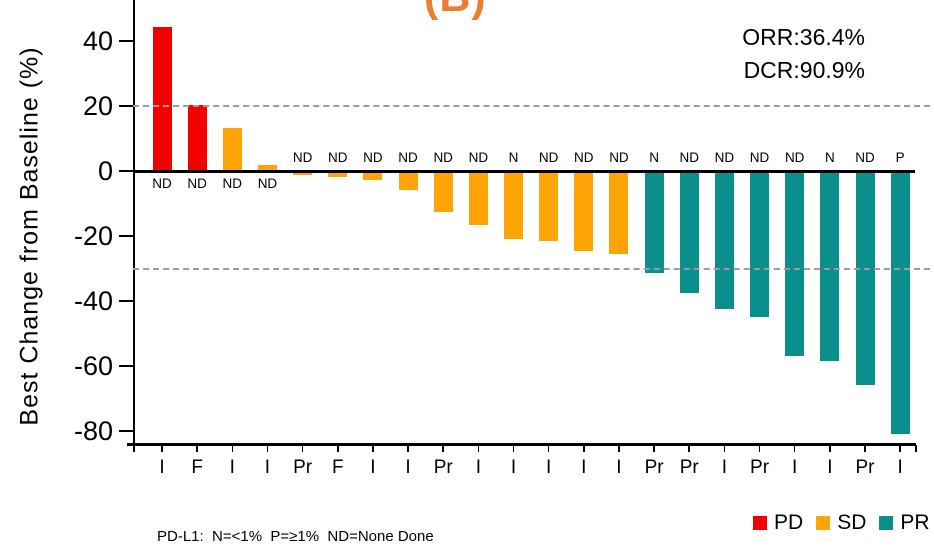  I want to click on y-axis-tick-label: -60, so click(93, 366).